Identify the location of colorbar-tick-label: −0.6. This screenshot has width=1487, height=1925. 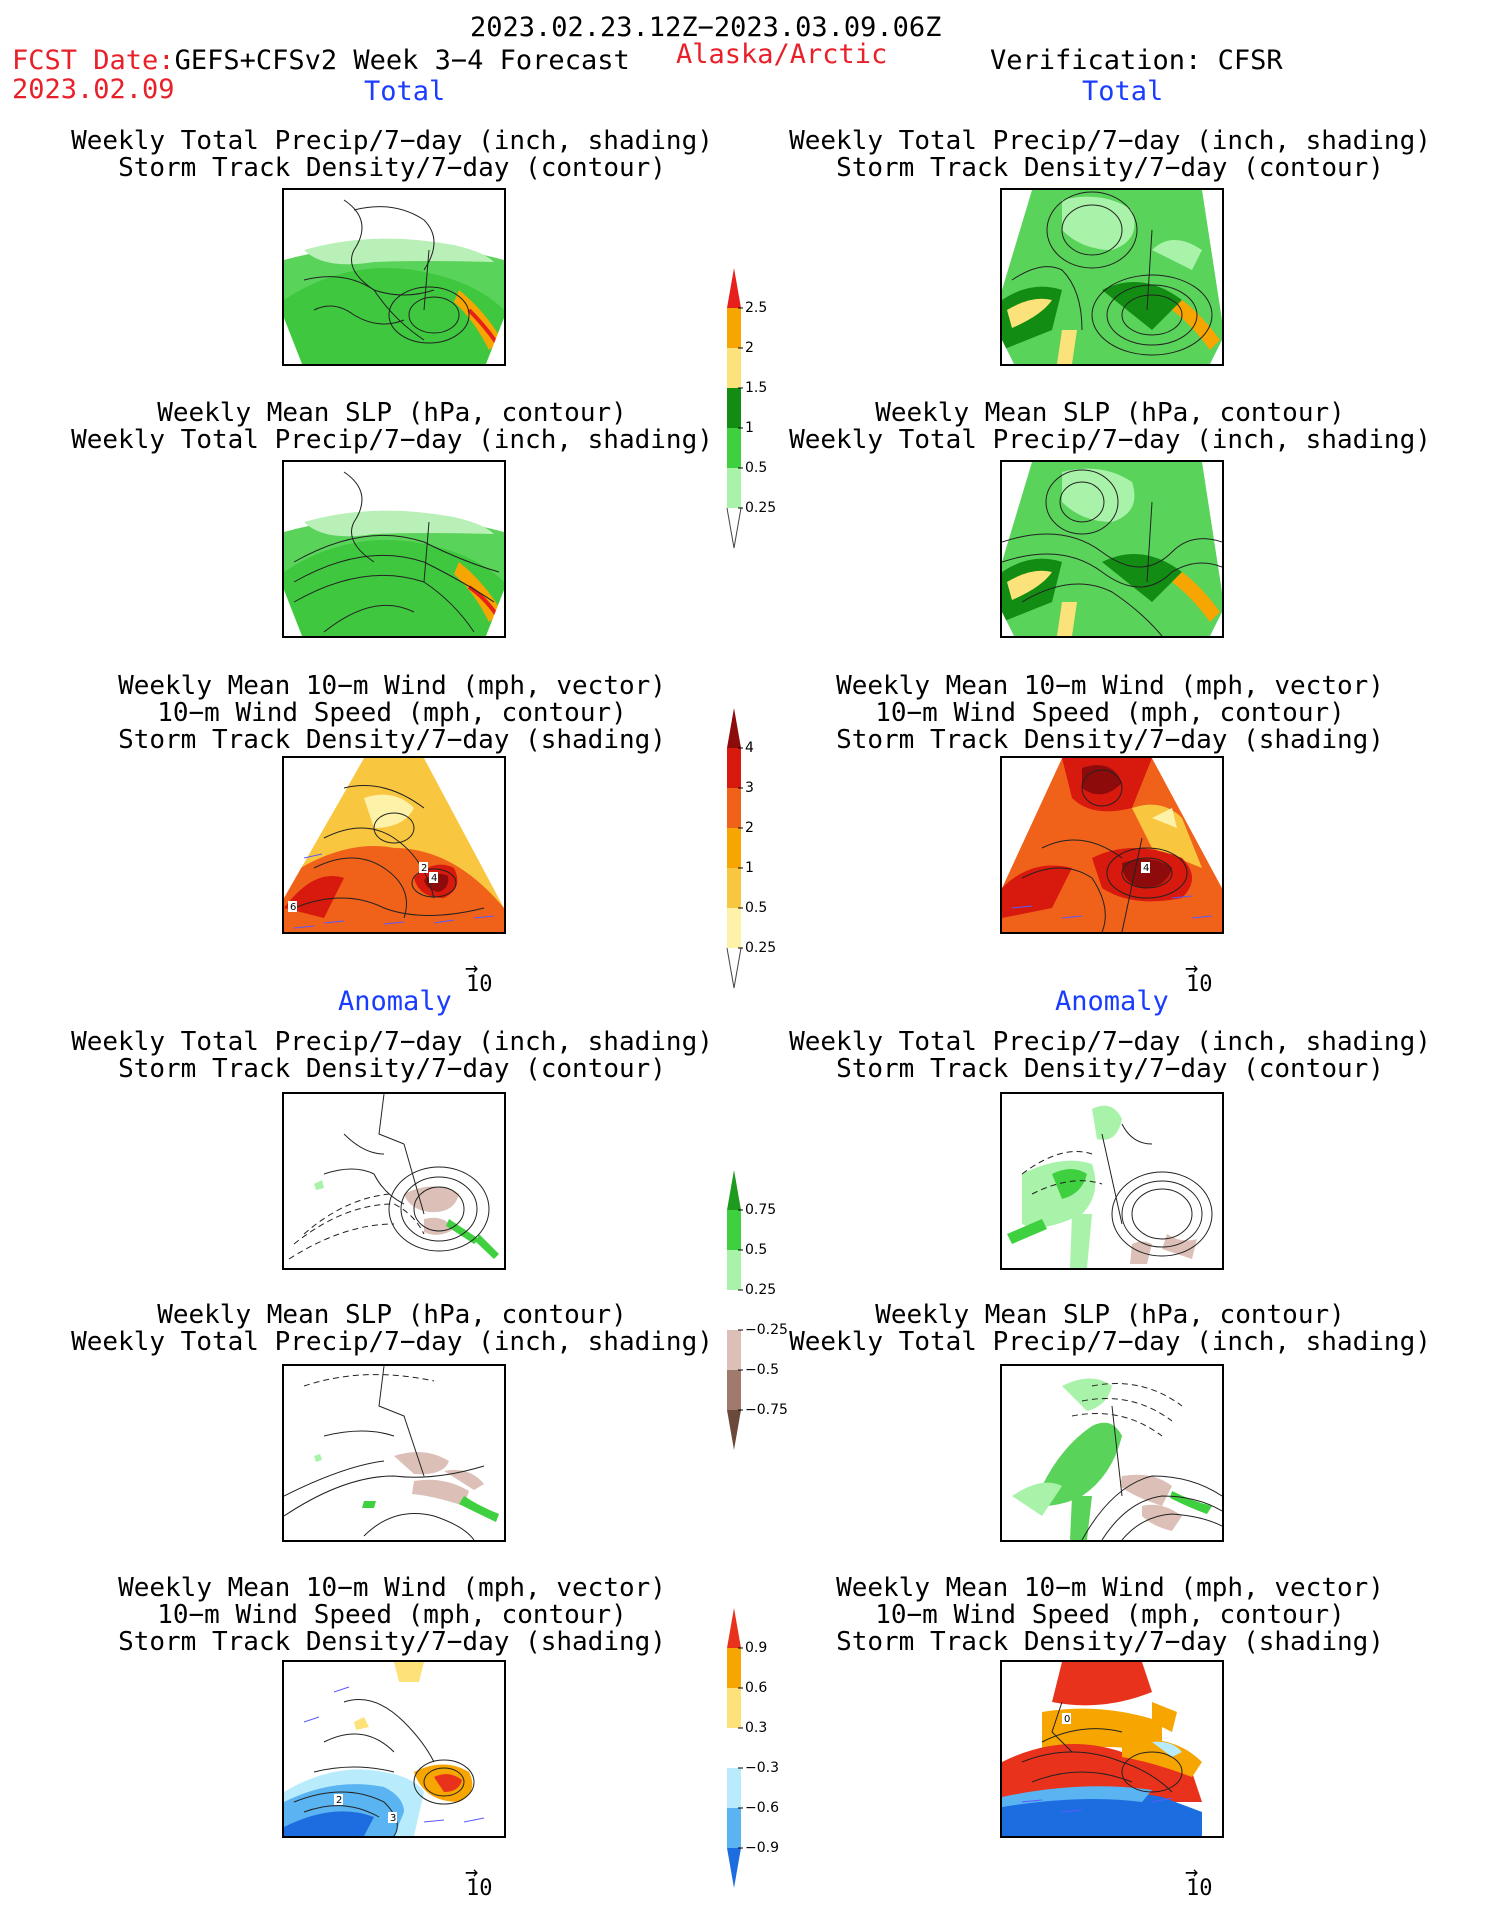
(762, 1808).